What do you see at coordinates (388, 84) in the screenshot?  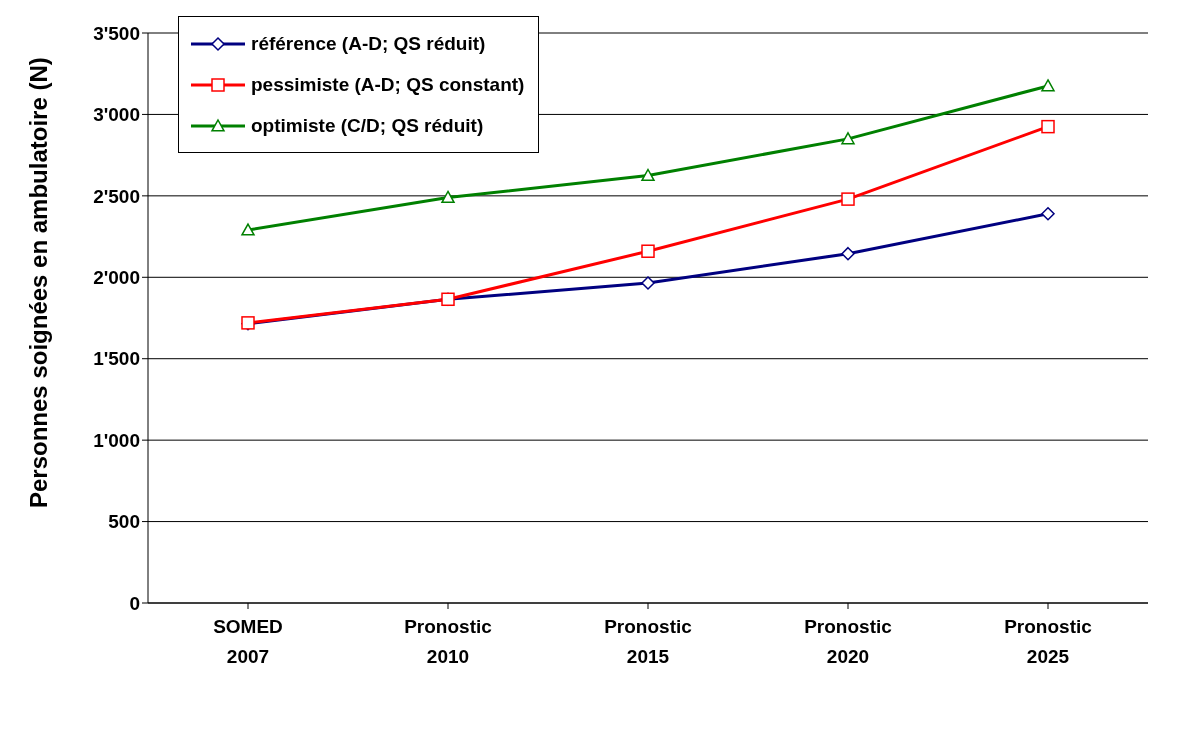 I see `legend-label: pessimiste (A-D; QS constant)` at bounding box center [388, 84].